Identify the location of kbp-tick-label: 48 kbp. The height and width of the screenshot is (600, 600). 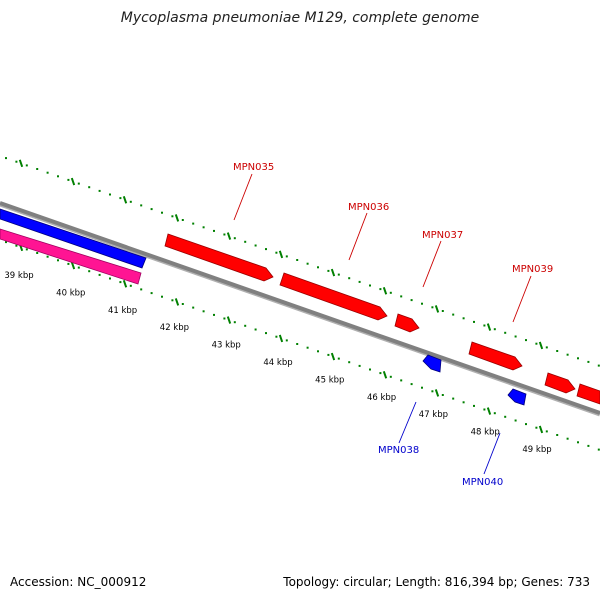
(485, 433).